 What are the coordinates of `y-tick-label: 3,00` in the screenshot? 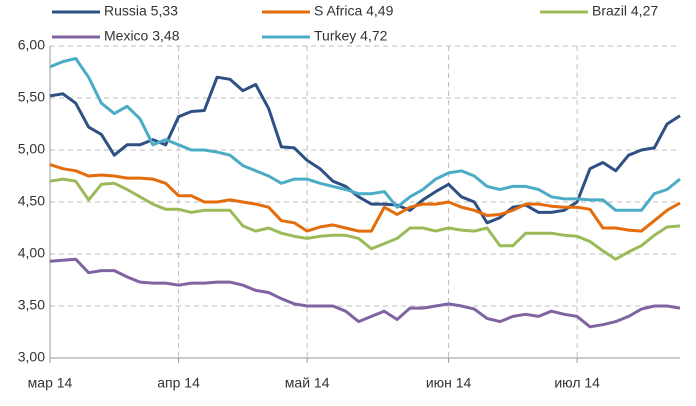 It's located at (31, 357).